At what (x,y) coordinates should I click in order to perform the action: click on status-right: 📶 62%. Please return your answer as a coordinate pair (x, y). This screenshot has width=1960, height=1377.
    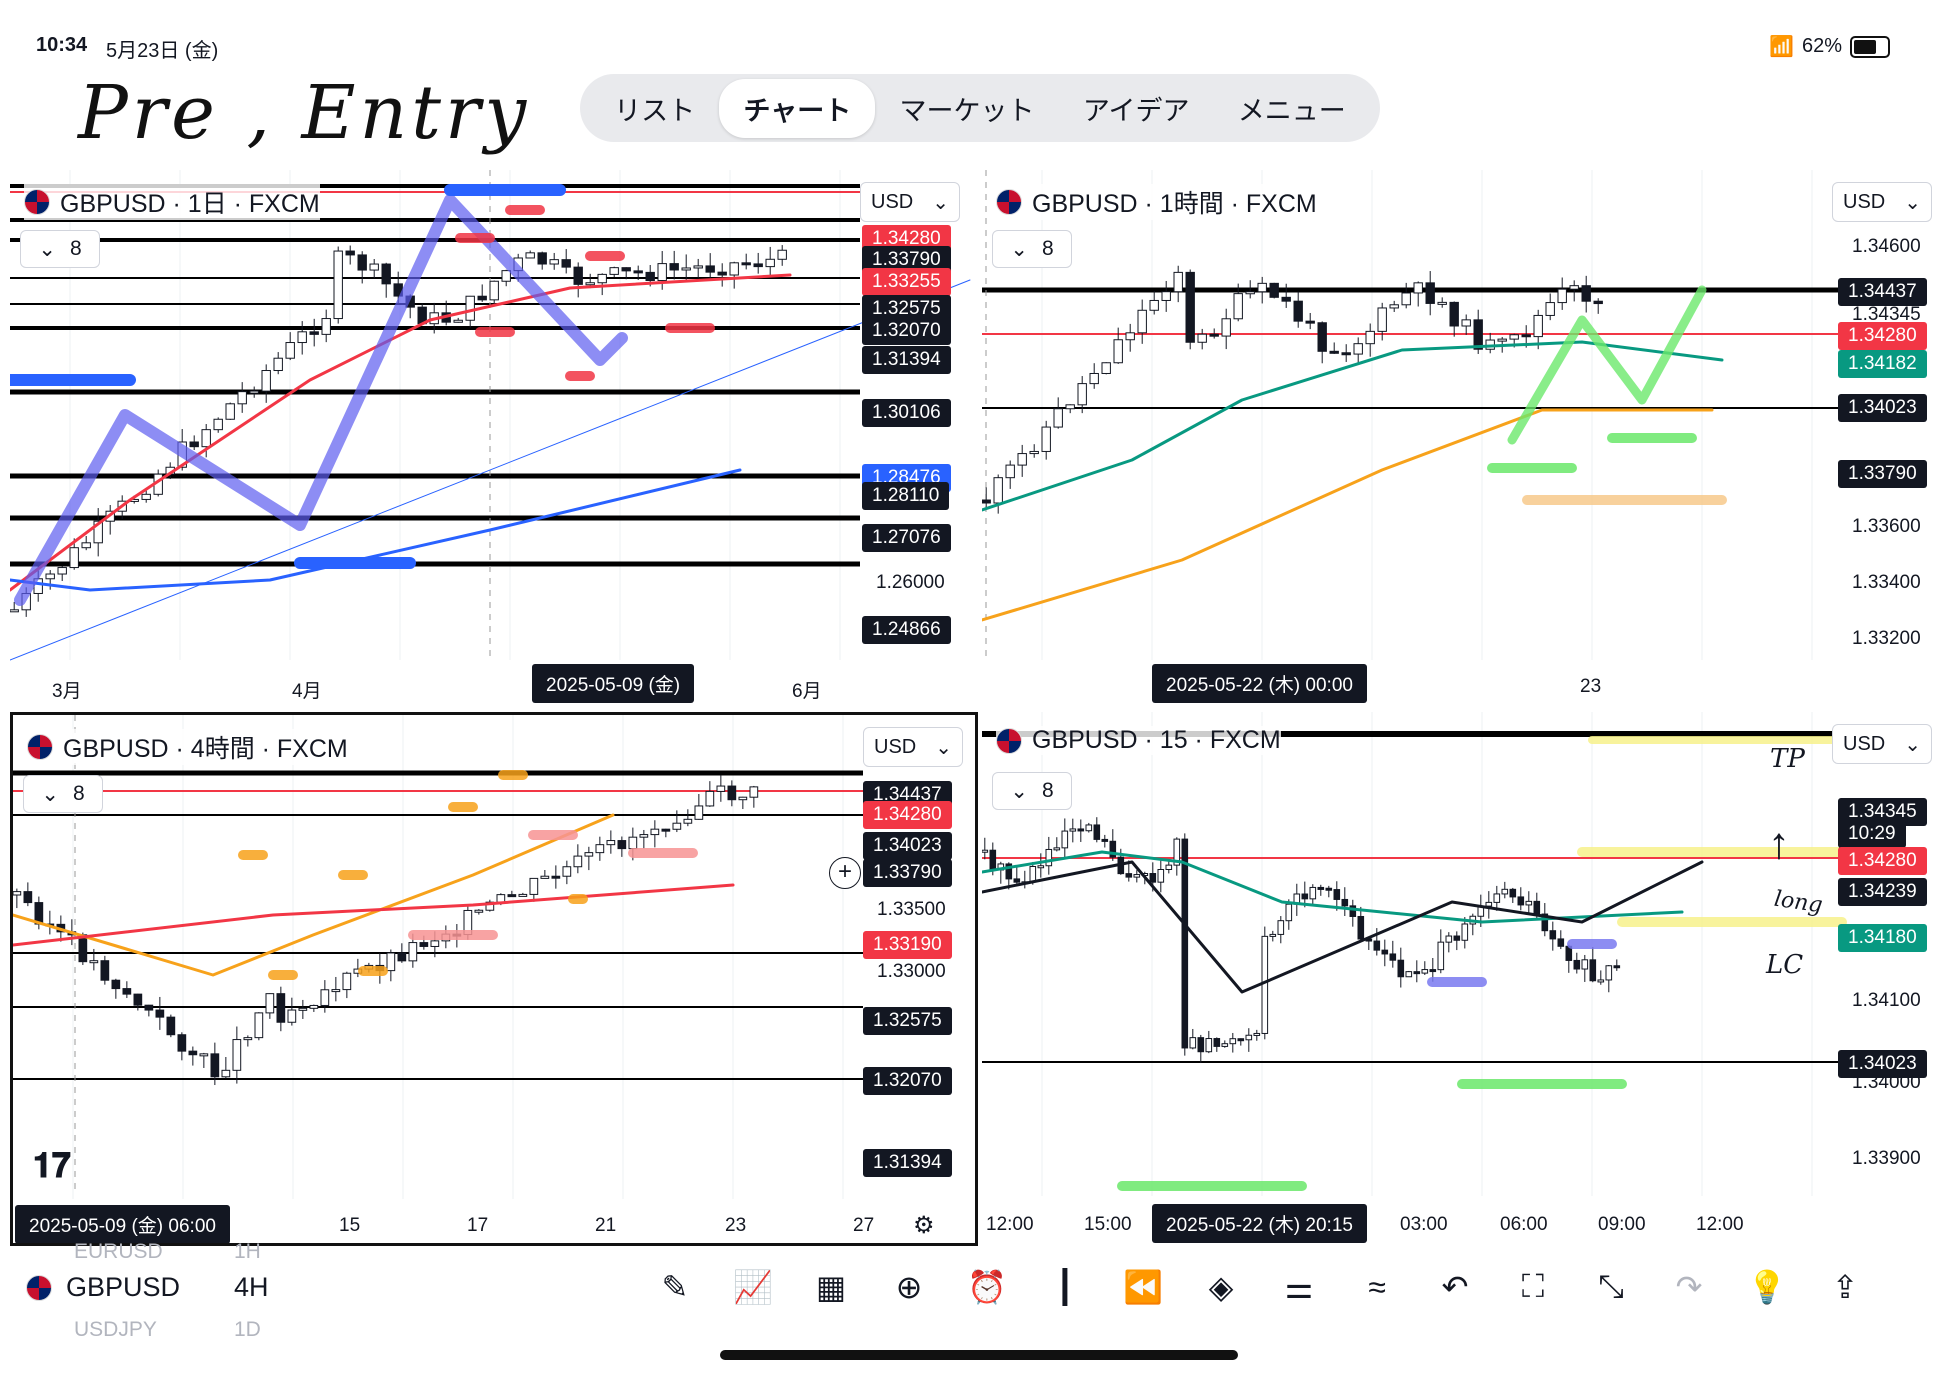
    Looking at the image, I should click on (1829, 46).